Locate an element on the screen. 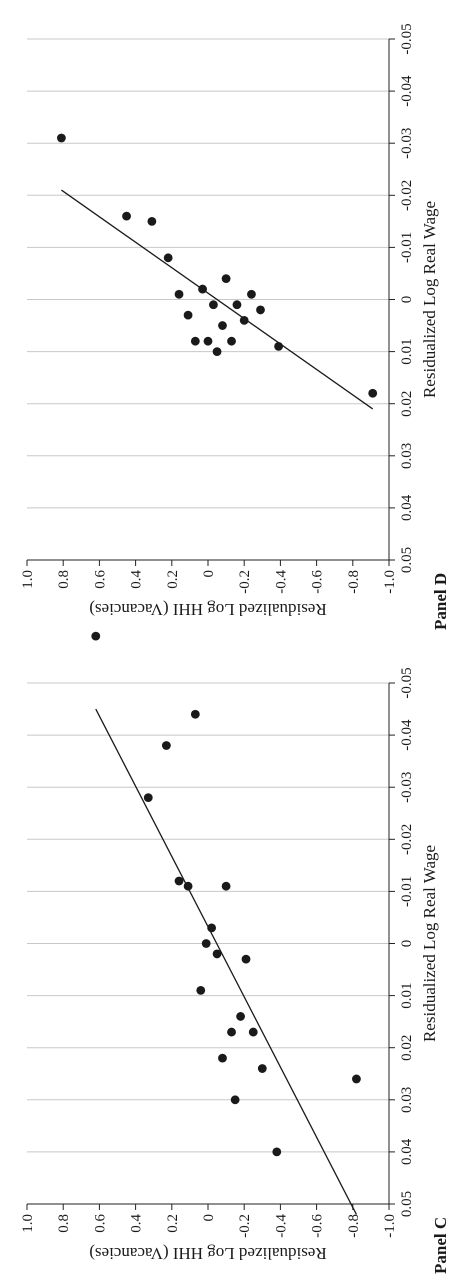 The height and width of the screenshot is (1280, 467). fit-line is located at coordinates (217, 299).